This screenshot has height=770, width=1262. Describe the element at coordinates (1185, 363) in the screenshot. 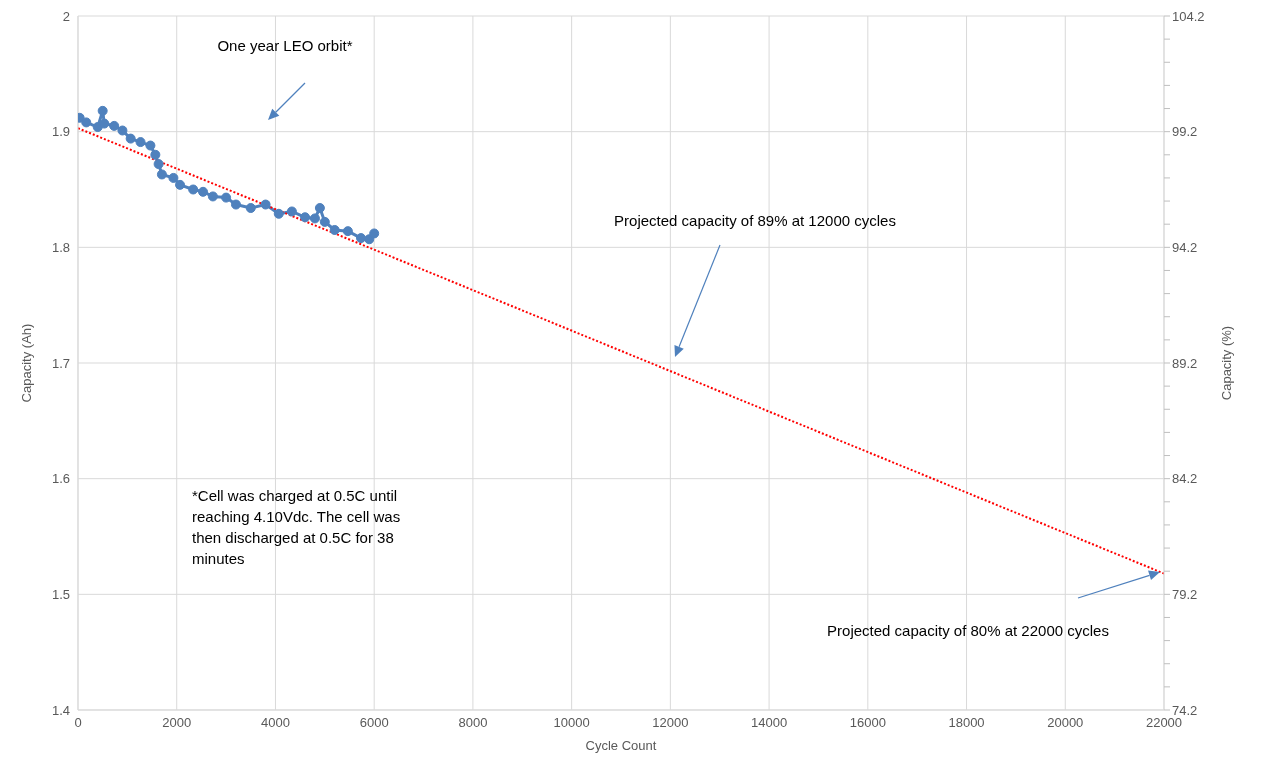

I see `y2-tick-label: 89.2` at that location.